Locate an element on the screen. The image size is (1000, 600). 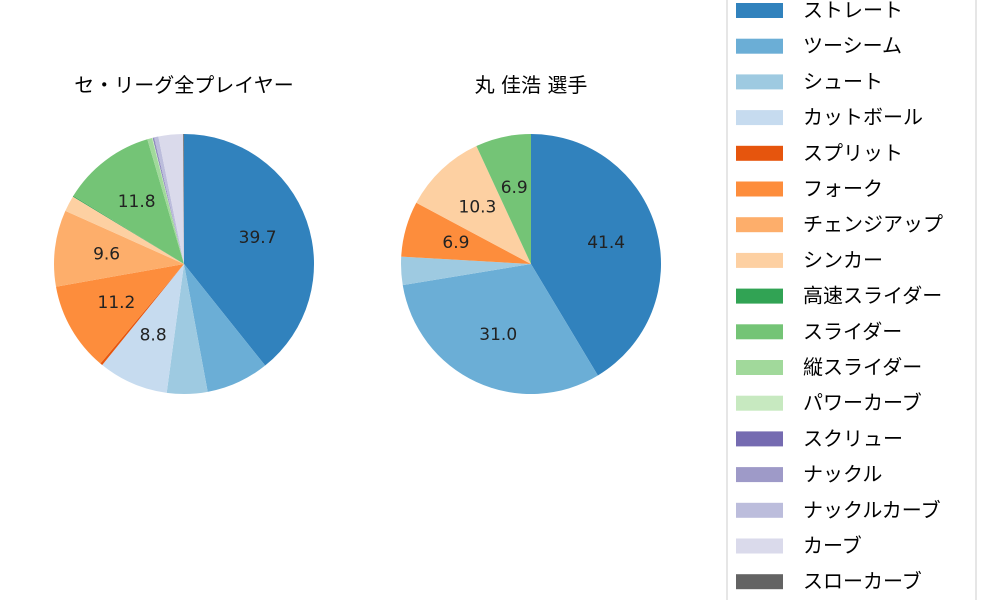
league-pie-labels: 39.7 8.811.2 9.6 11.8 is located at coordinates (184, 269).